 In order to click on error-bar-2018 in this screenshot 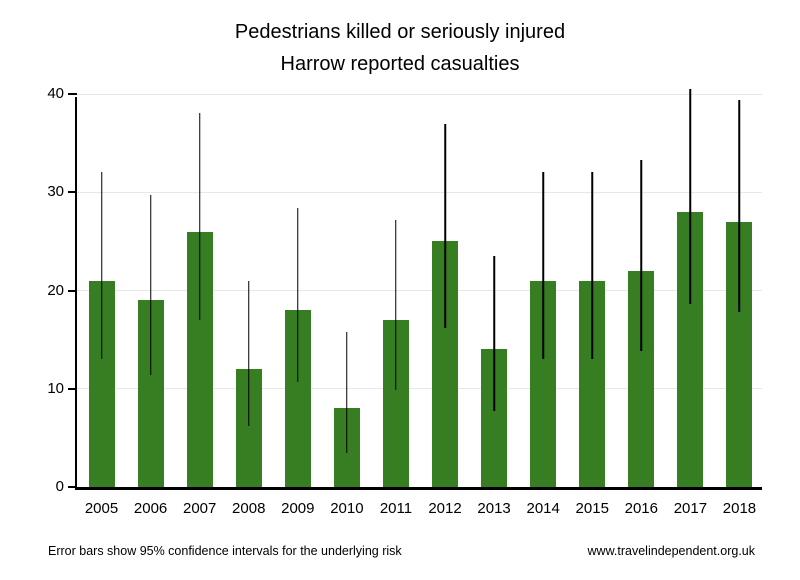, I will do `click(739, 206)`.